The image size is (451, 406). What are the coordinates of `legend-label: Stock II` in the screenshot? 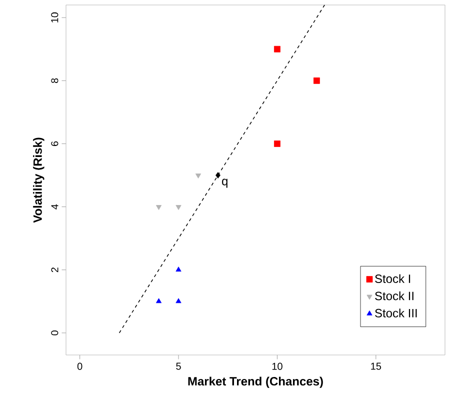 It's located at (394, 295).